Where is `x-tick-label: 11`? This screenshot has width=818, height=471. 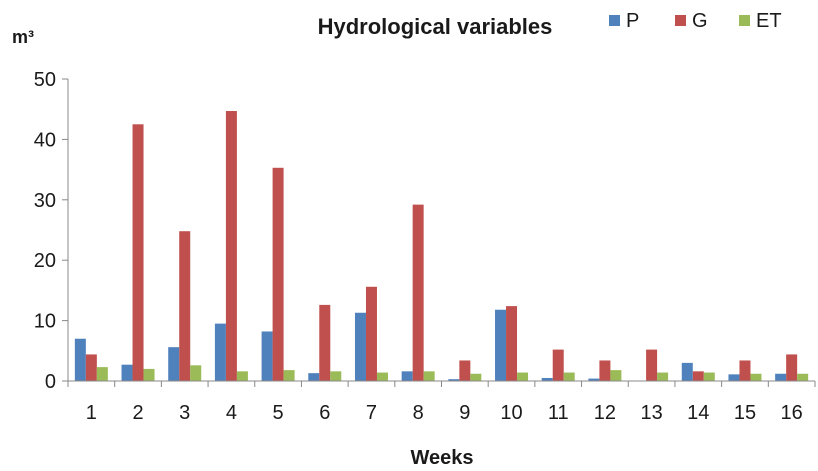 x-tick-label: 11 is located at coordinates (558, 413).